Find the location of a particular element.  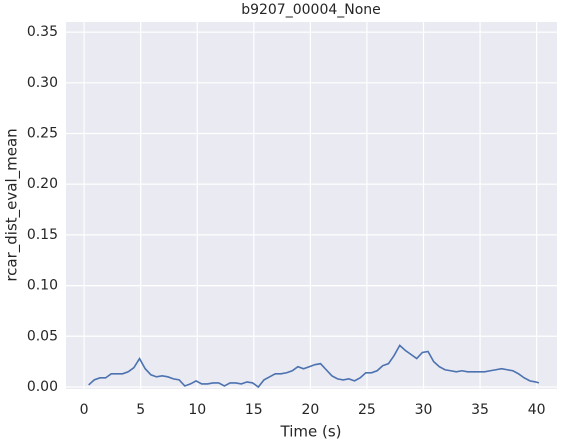

line is located at coordinates (314, 366).